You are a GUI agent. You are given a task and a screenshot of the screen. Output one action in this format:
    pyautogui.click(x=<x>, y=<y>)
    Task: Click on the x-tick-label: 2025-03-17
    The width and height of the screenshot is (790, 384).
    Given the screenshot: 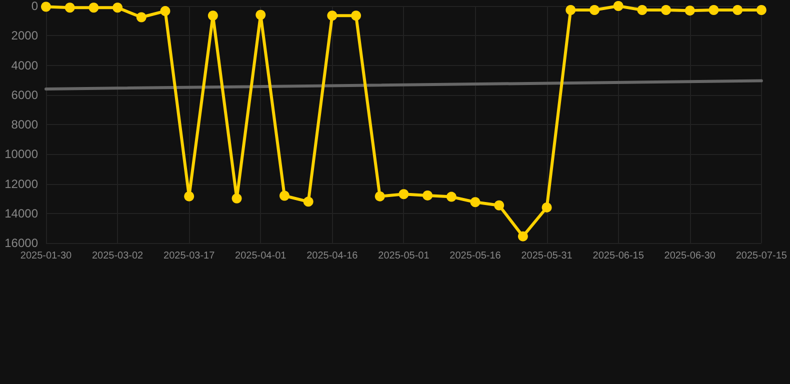 What is the action you would take?
    pyautogui.click(x=190, y=256)
    